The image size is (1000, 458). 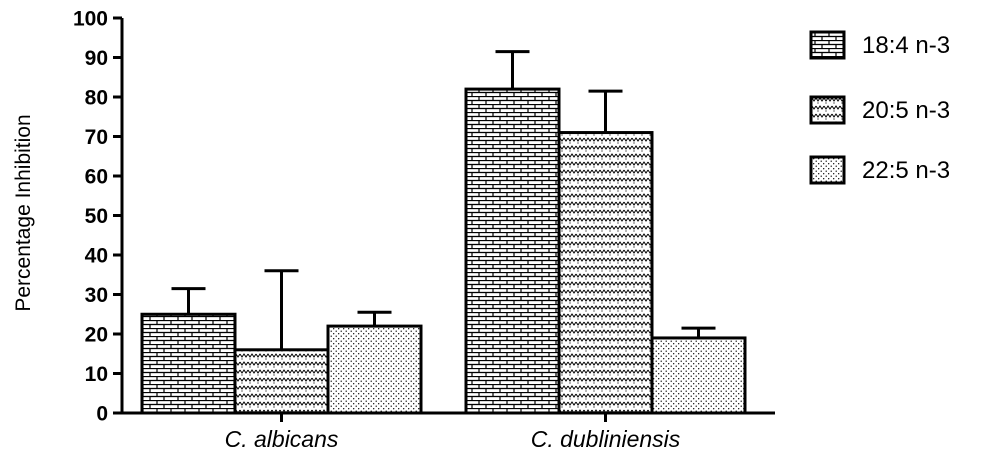 What do you see at coordinates (96, 177) in the screenshot?
I see `y-tick-label: 60` at bounding box center [96, 177].